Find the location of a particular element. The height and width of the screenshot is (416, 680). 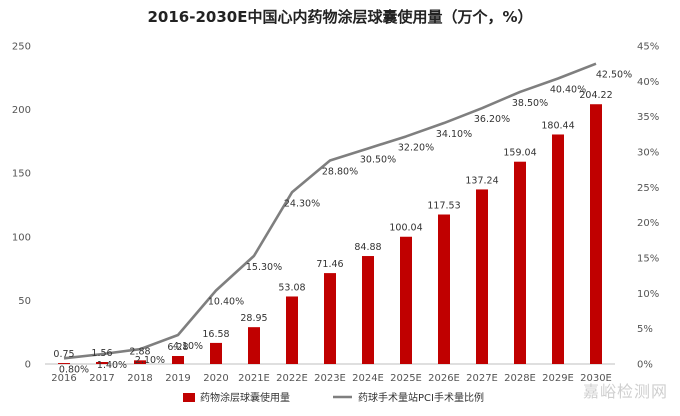

x-tick-label: 2023E is located at coordinates (330, 378).